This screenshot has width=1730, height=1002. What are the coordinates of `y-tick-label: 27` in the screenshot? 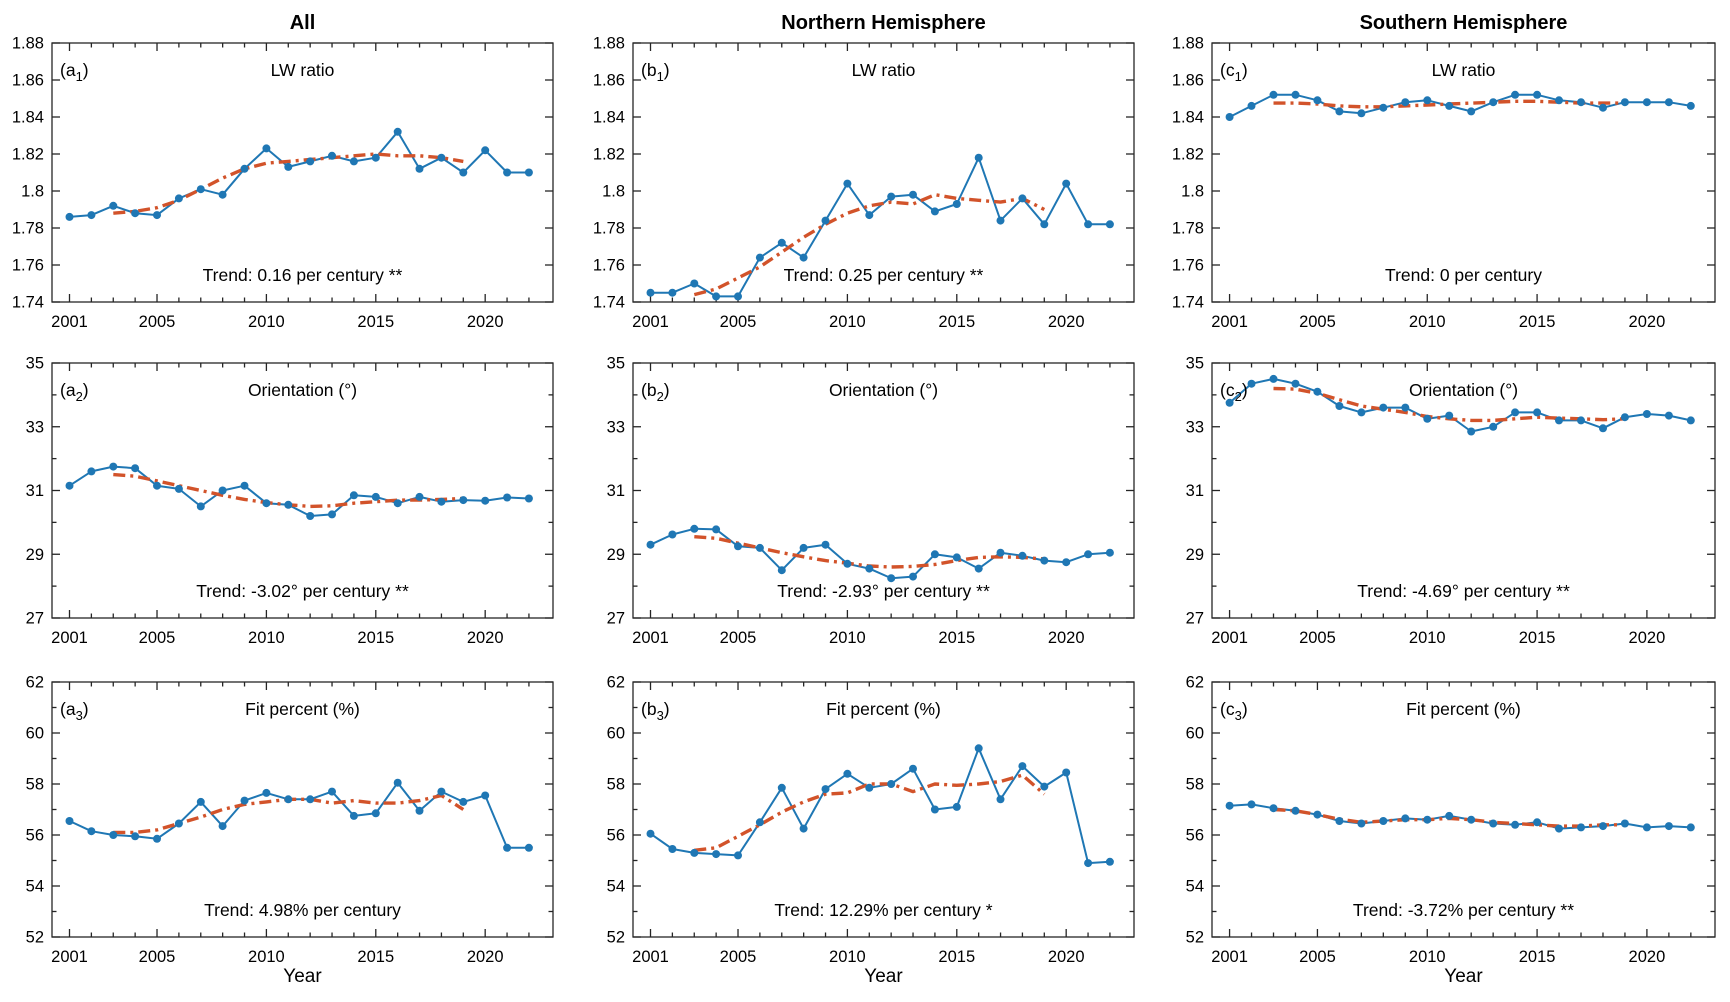 It's located at (1195, 619).